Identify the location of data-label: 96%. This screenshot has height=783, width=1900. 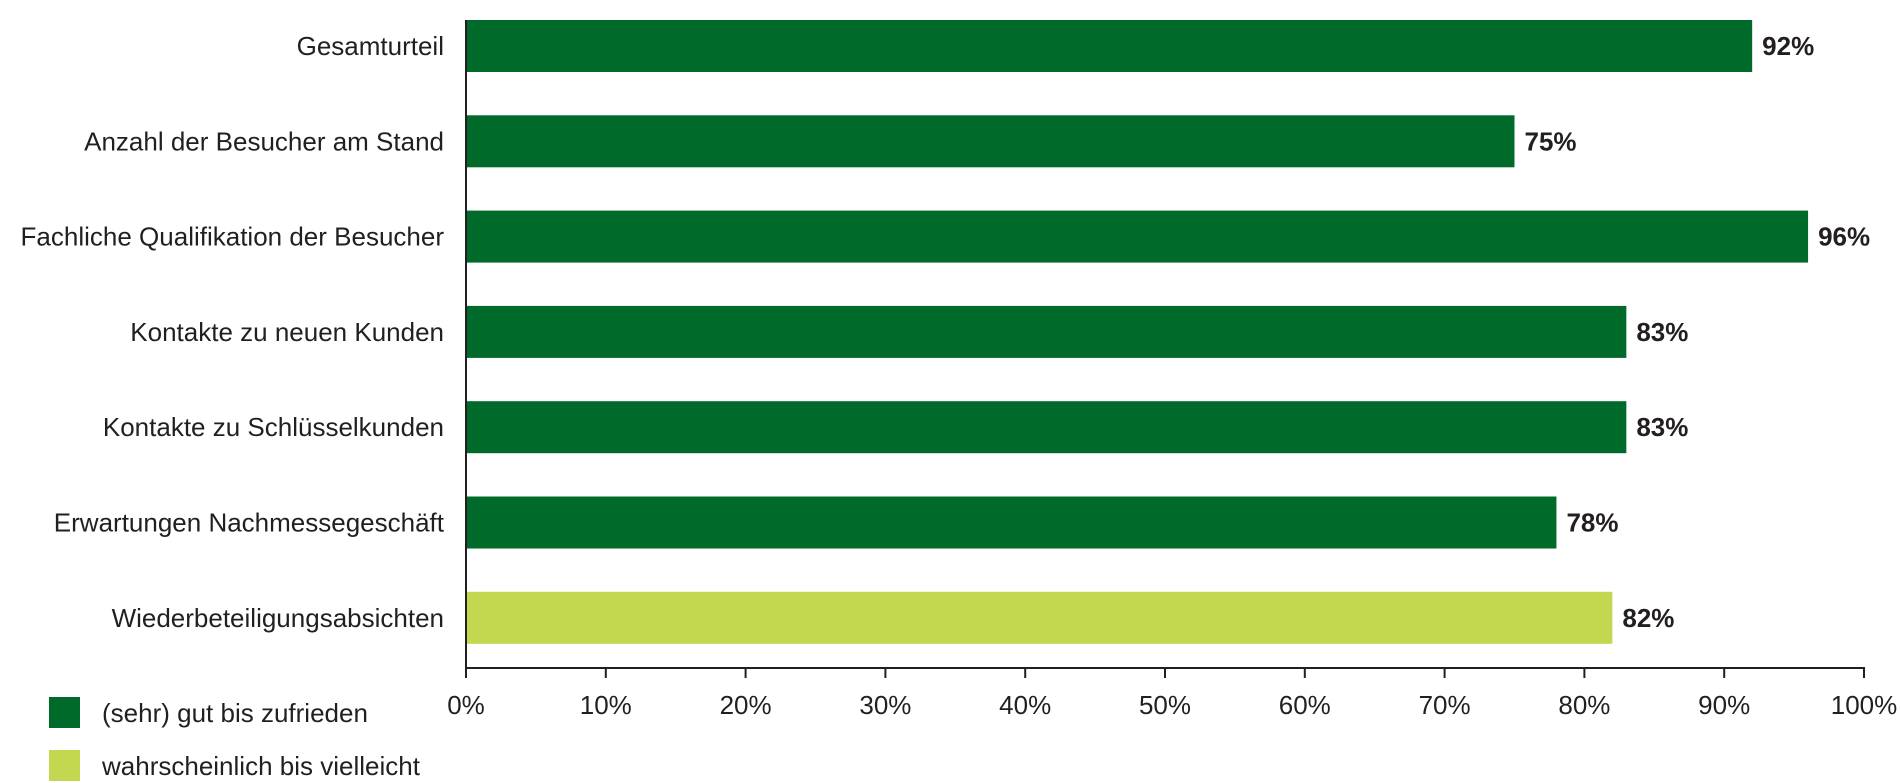
(1844, 237).